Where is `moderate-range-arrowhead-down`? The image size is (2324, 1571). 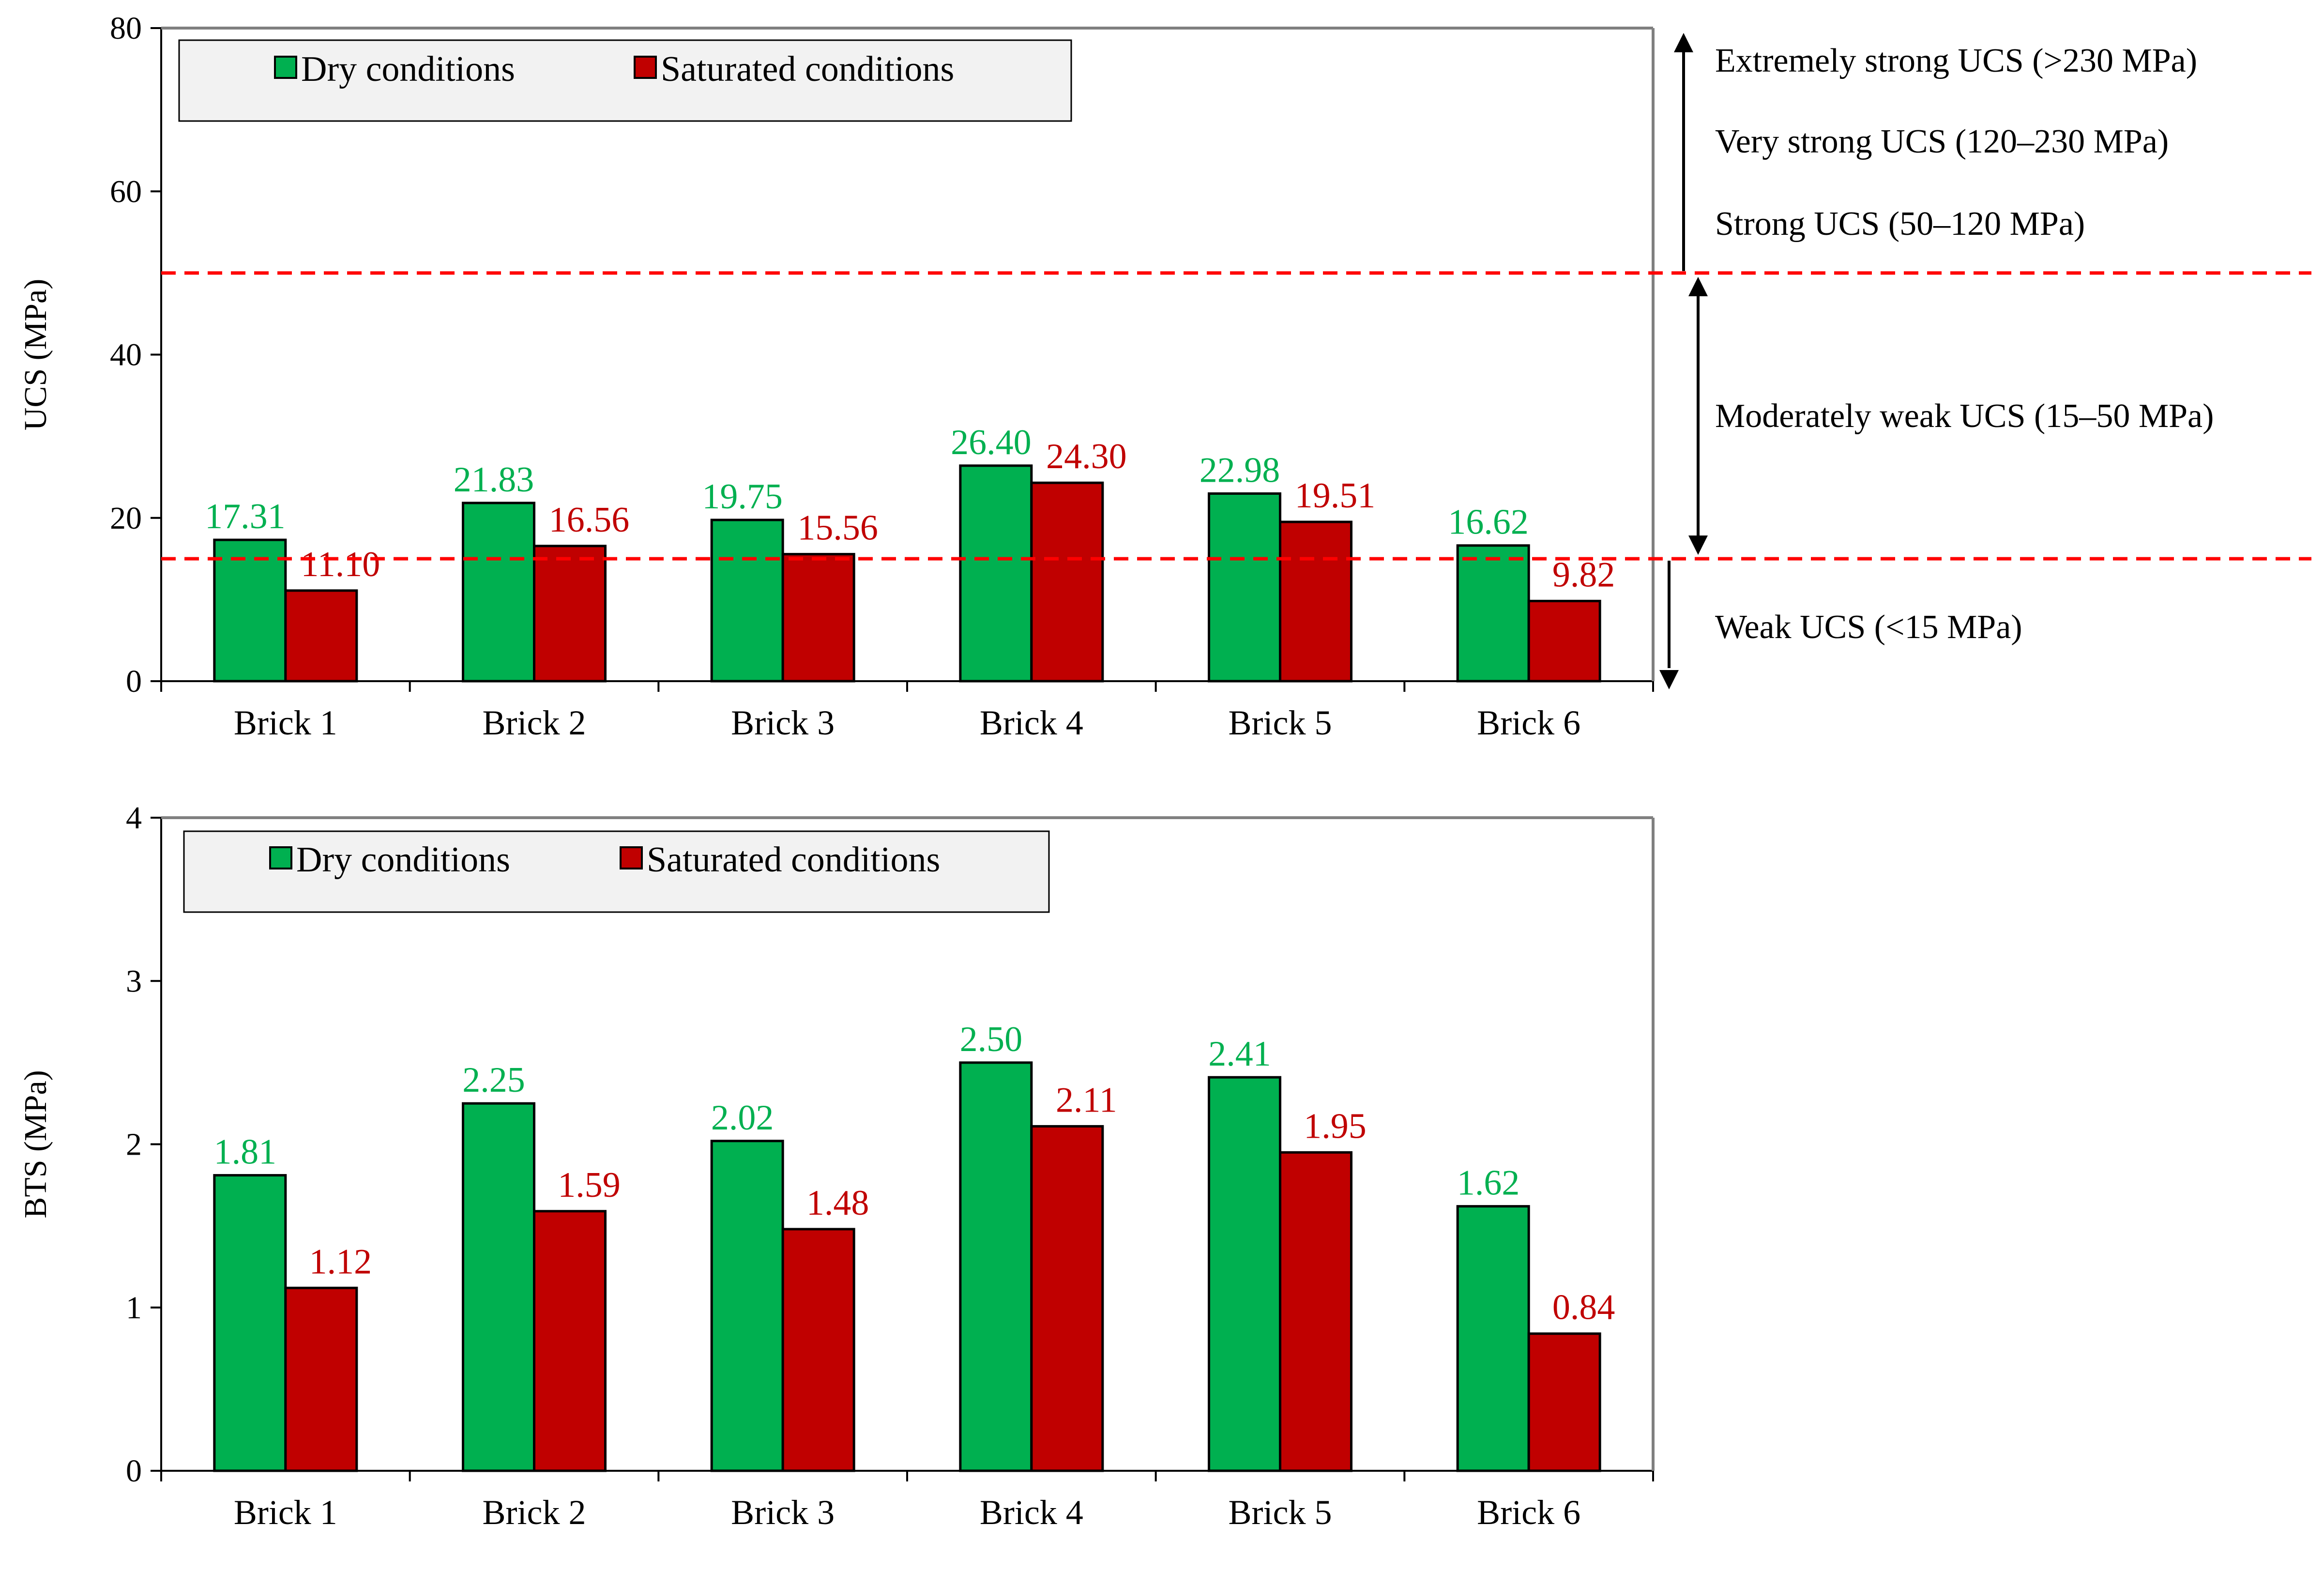 moderate-range-arrowhead-down is located at coordinates (1698, 545).